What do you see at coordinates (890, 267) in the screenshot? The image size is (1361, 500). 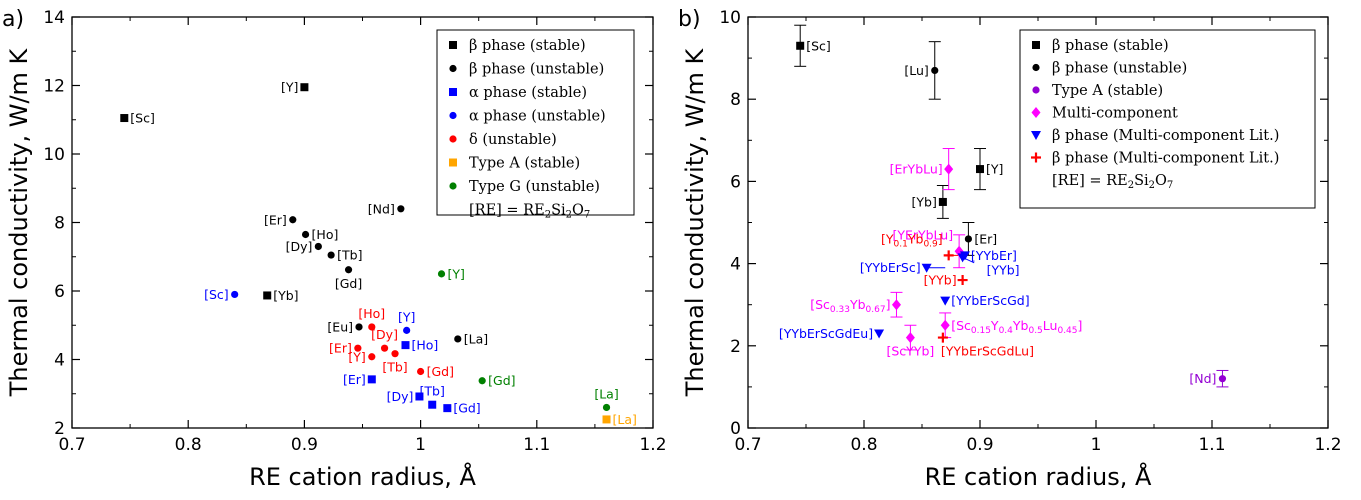 I see `point-label: [YYbErSc]` at bounding box center [890, 267].